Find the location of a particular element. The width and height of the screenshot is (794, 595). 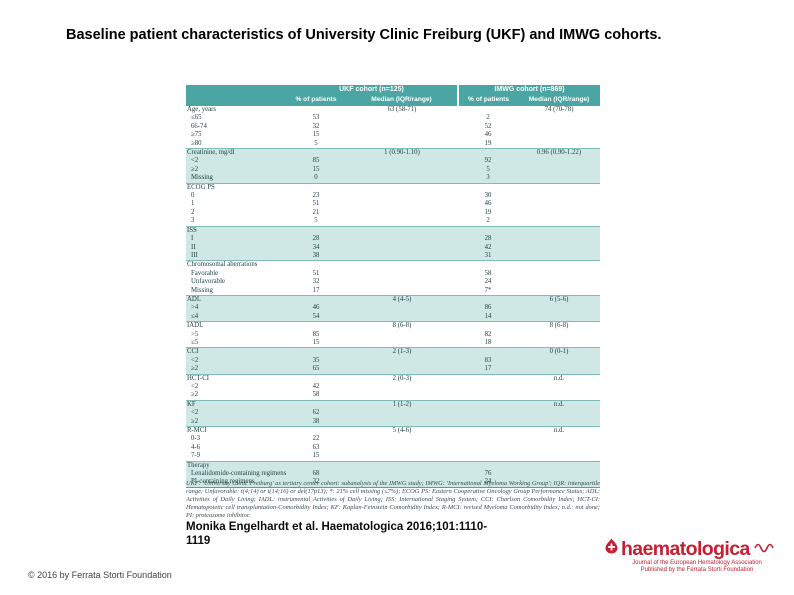

table-row: IADL 8 (6-8) 8 (6-8) is located at coordinates (393, 326).